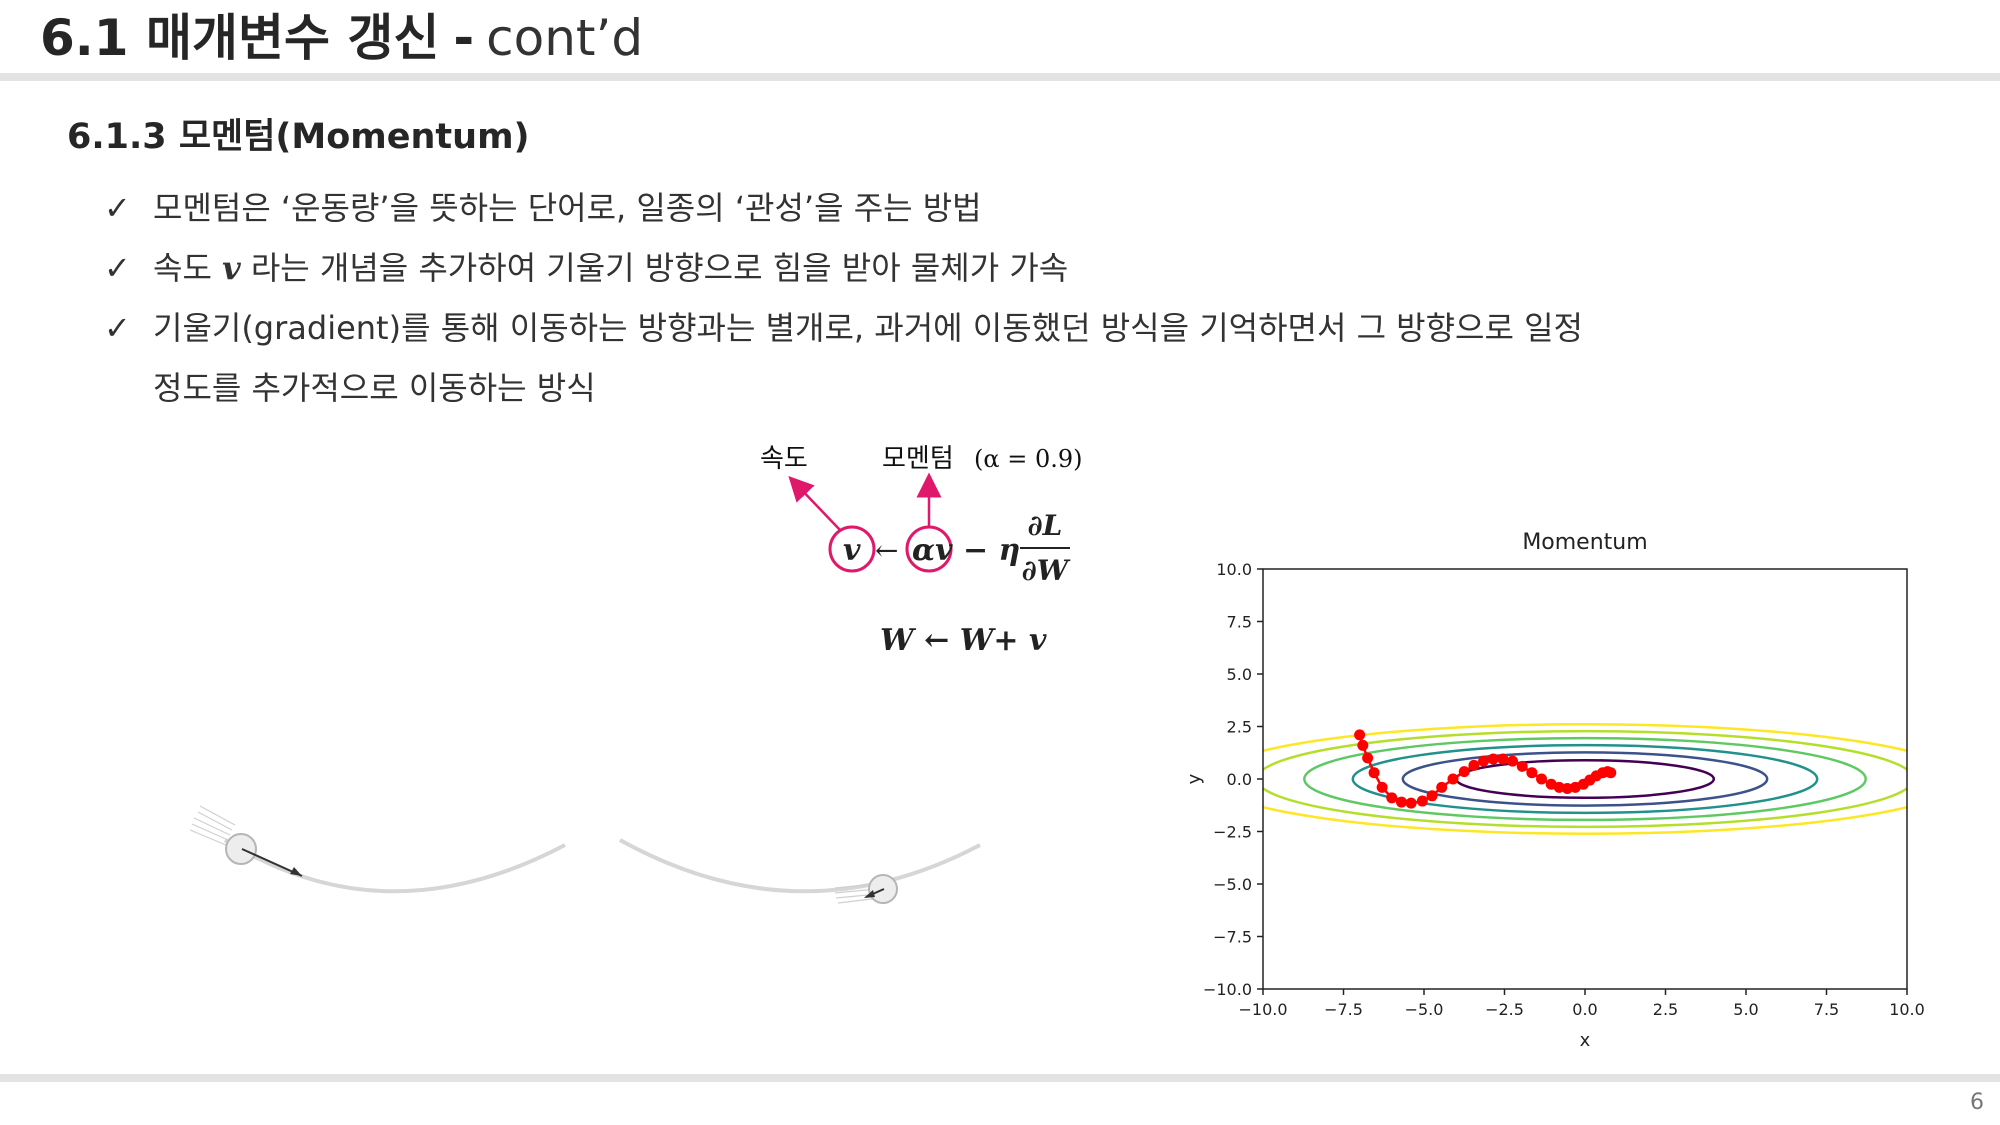 This screenshot has width=2000, height=1125. I want to click on x-tick-label: 7.5, so click(1826, 1009).